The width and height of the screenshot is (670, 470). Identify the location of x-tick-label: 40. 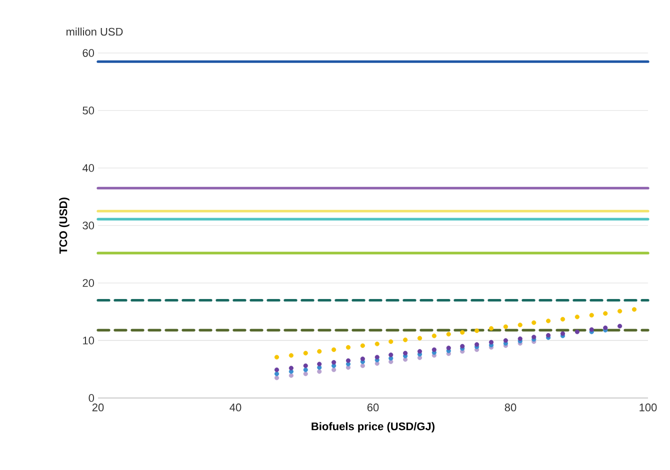
(236, 408).